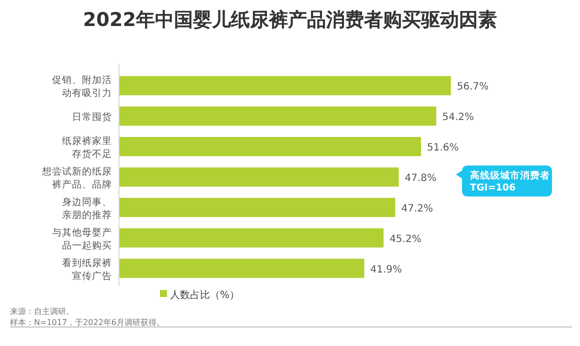 The width and height of the screenshot is (580, 346). What do you see at coordinates (42, 311) in the screenshot?
I see `source-note: 来源：自主调研。` at bounding box center [42, 311].